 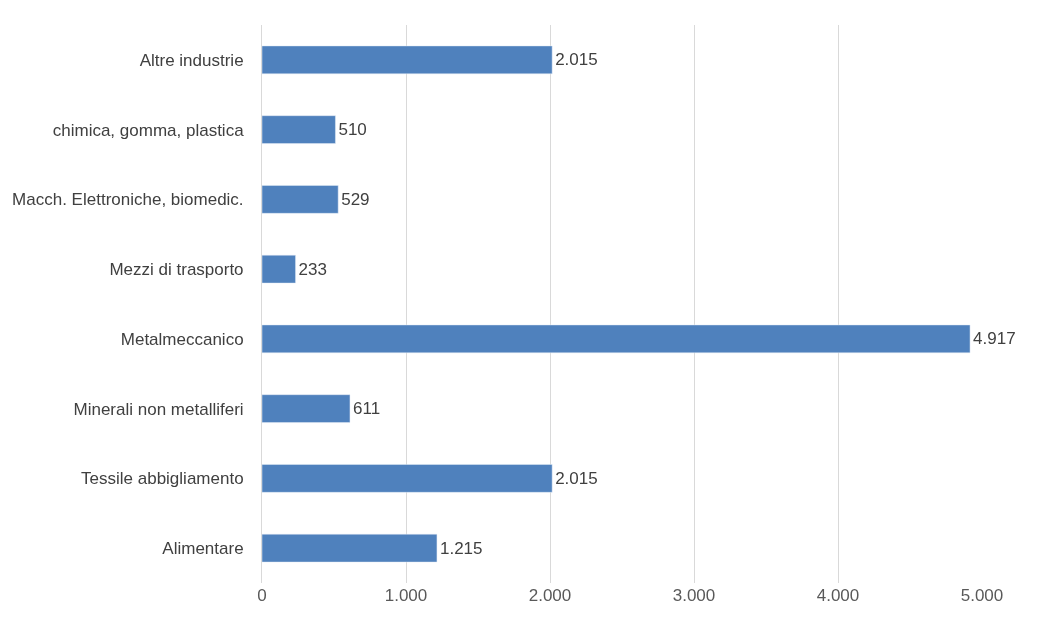 What do you see at coordinates (406, 595) in the screenshot?
I see `x-tick-label: 1.000` at bounding box center [406, 595].